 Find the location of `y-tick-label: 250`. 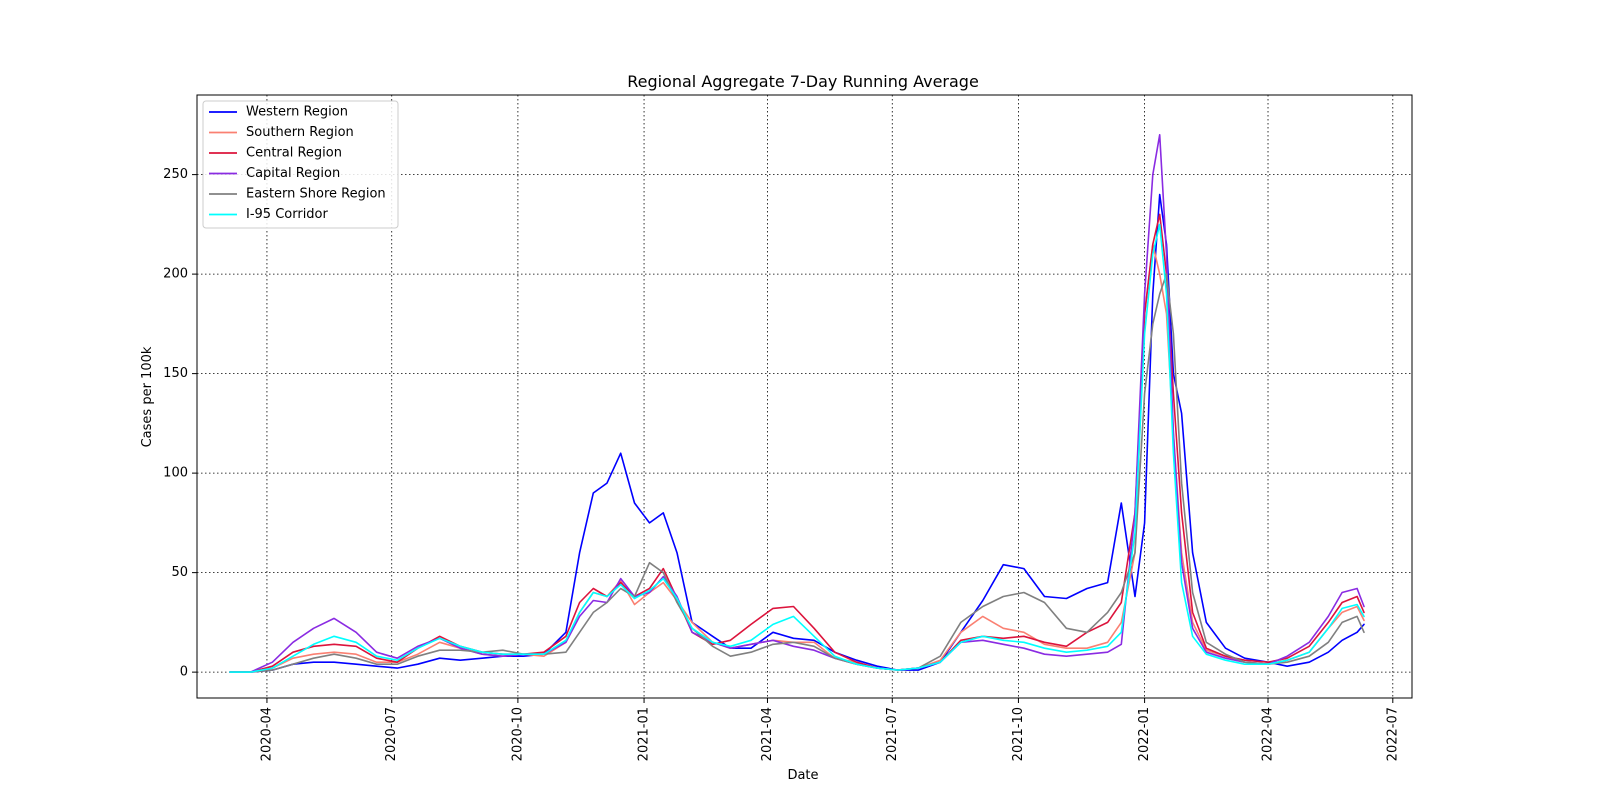

y-tick-label: 250 is located at coordinates (175, 174).